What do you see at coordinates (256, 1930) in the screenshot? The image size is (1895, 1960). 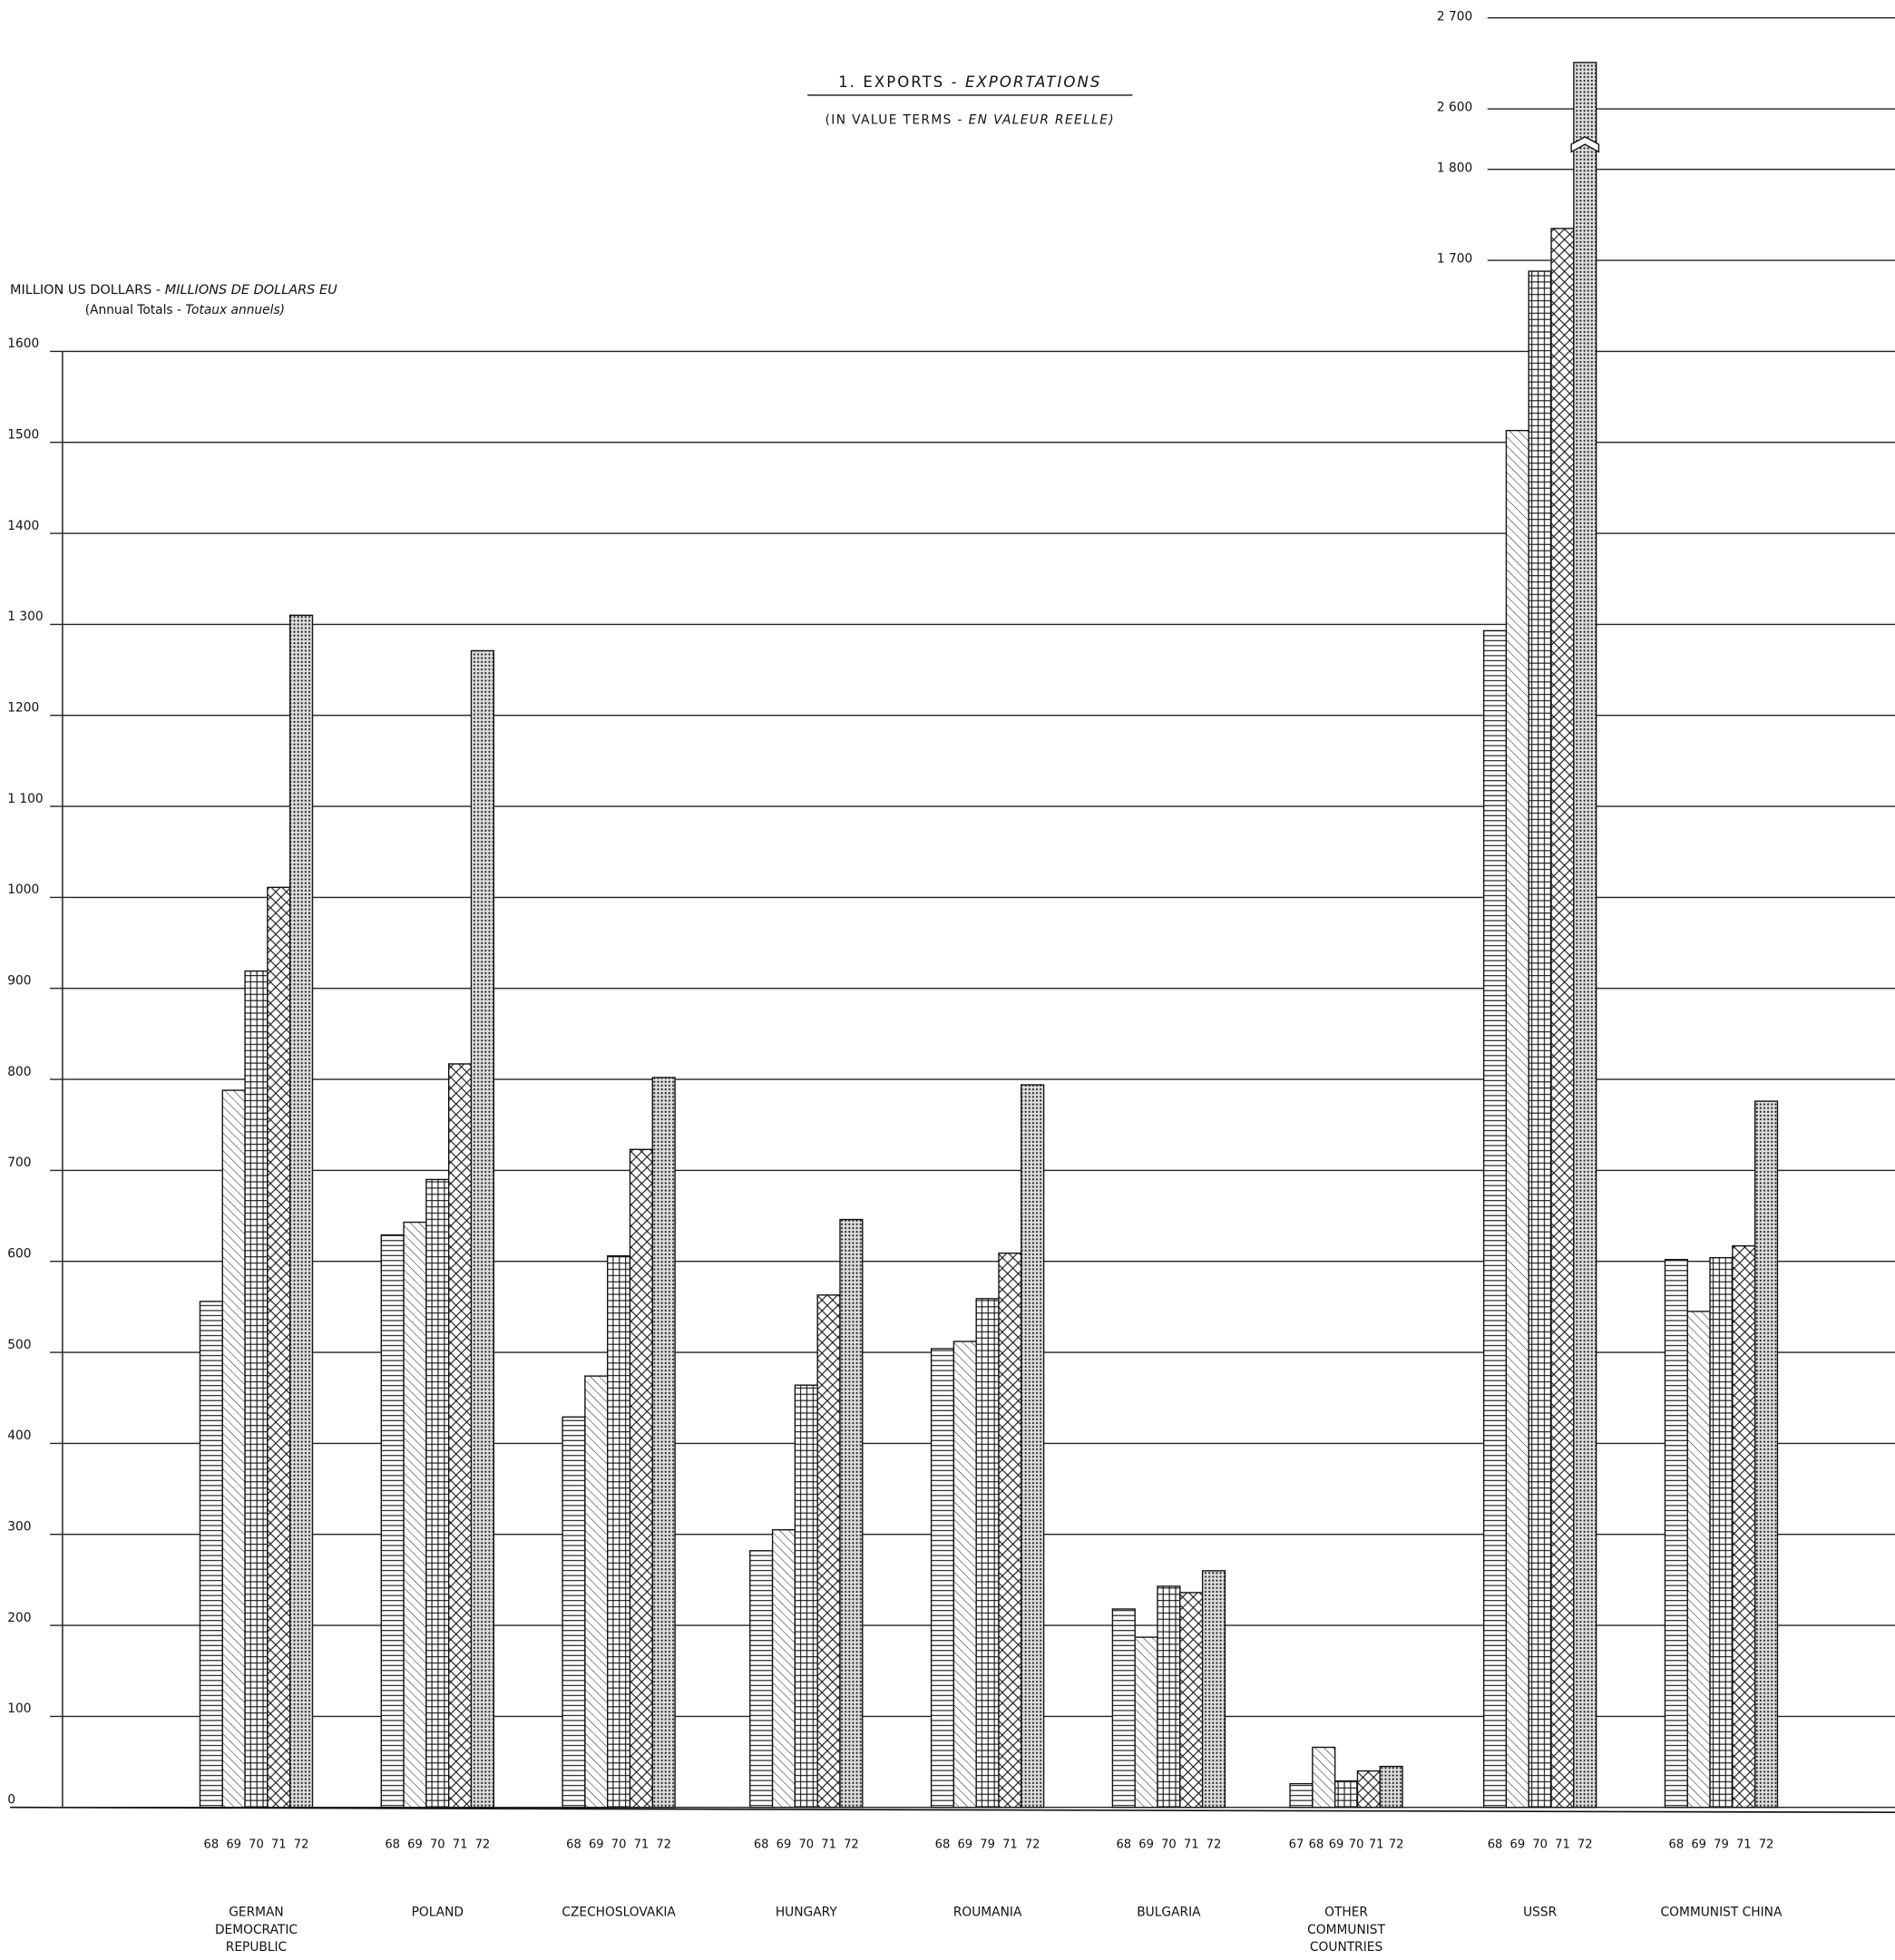 I see `group-label: DEMOCRATIC` at bounding box center [256, 1930].